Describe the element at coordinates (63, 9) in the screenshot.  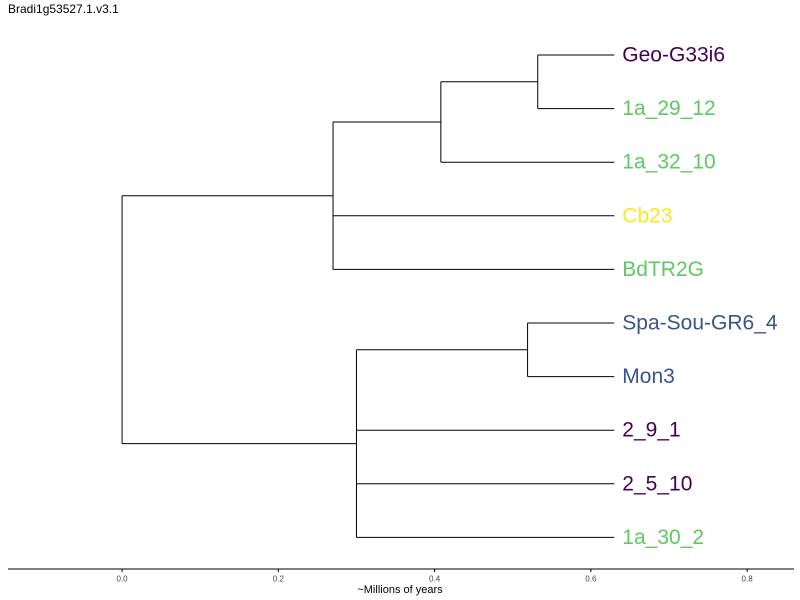
I see `page-title: Bradi1g53527.1.v3.1` at that location.